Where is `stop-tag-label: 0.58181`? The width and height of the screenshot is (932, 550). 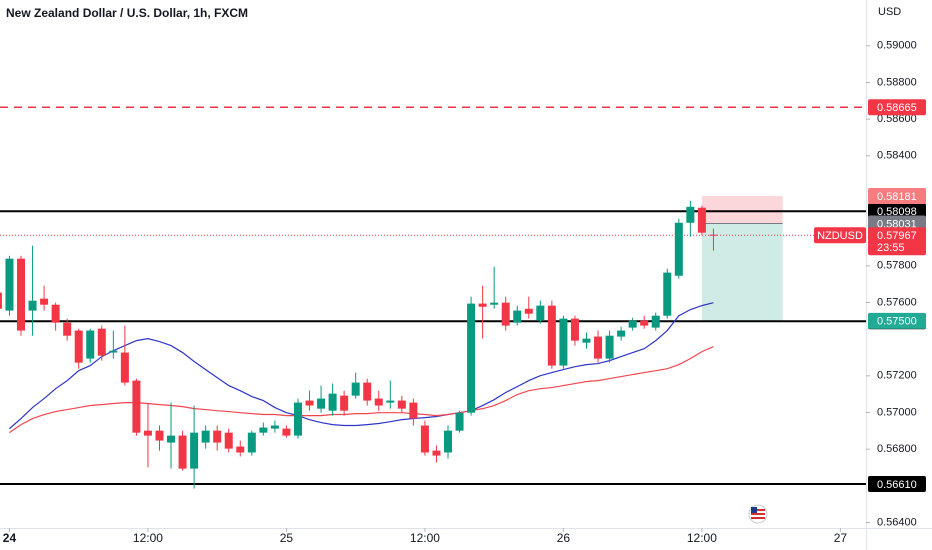
stop-tag-label: 0.58181 is located at coordinates (897, 197).